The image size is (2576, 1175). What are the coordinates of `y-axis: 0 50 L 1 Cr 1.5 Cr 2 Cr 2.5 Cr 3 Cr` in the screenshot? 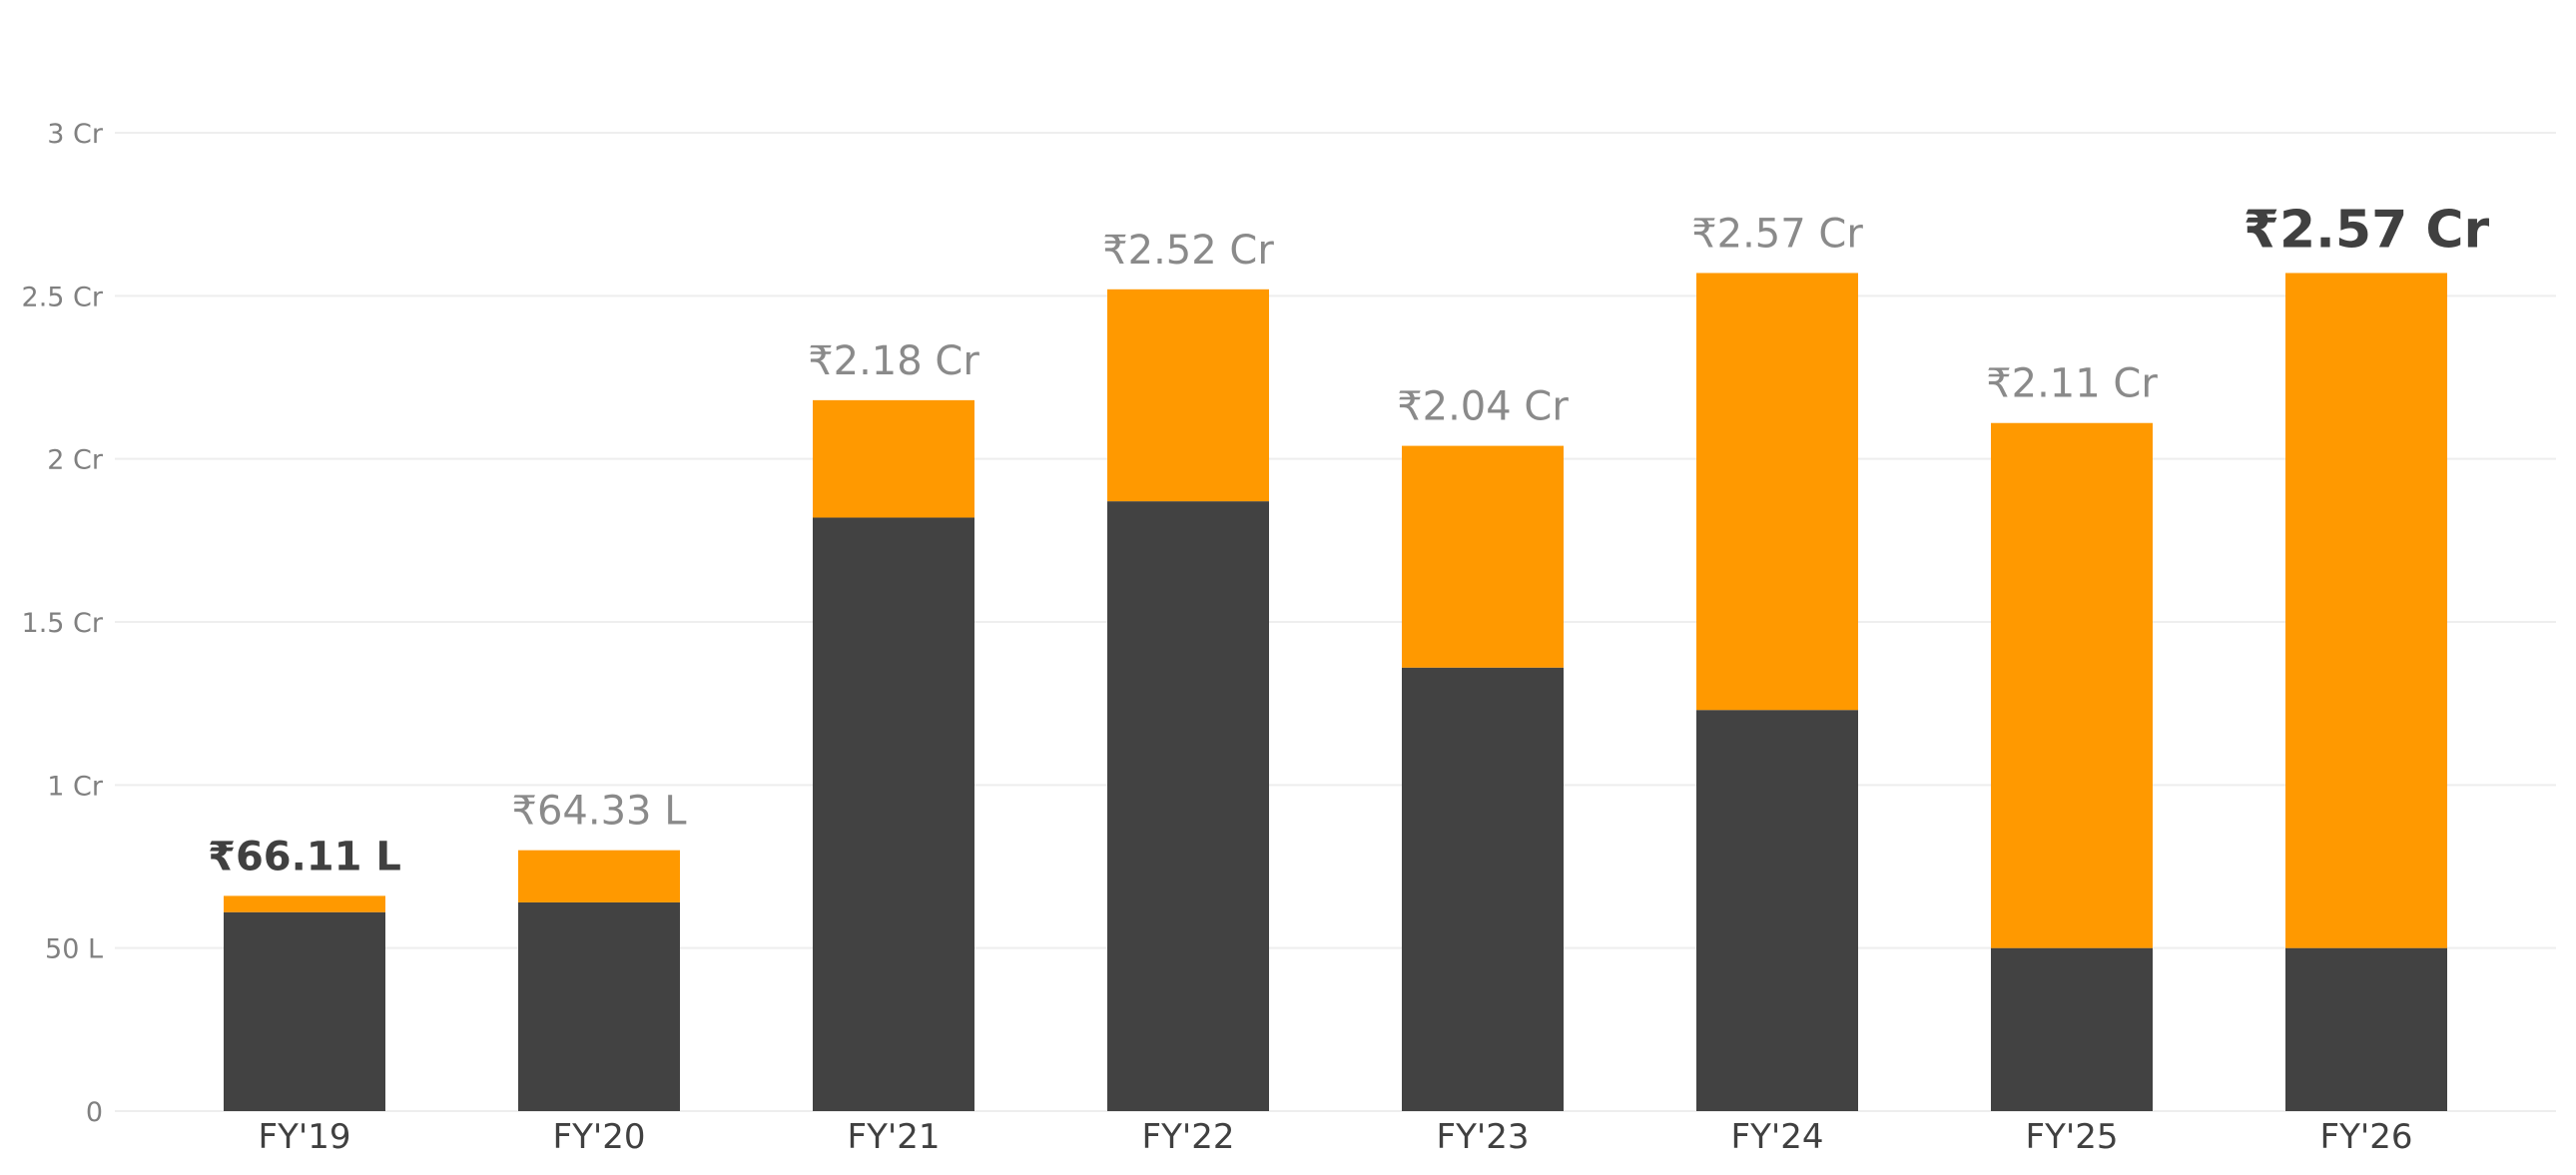 It's located at (63, 624).